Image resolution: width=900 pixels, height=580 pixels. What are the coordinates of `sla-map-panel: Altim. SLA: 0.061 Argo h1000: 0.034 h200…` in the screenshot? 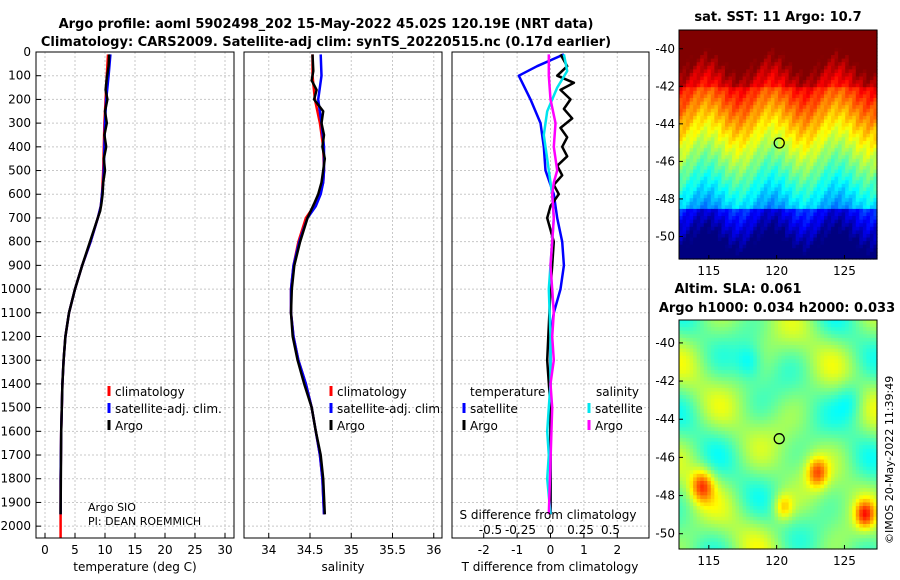 It's located at (775, 425).